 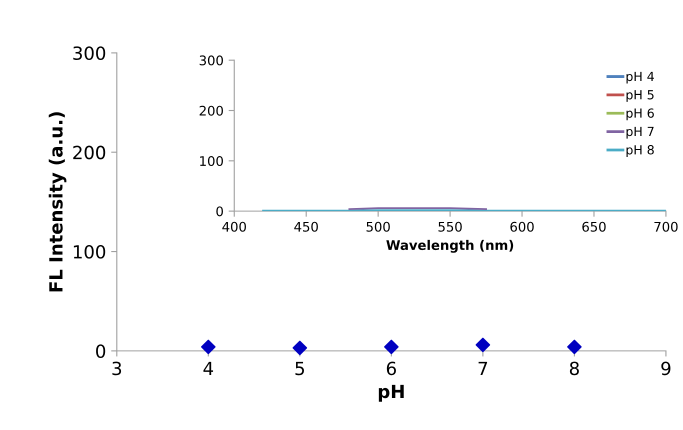 I want to click on legend-label: pH 4, so click(x=640, y=78).